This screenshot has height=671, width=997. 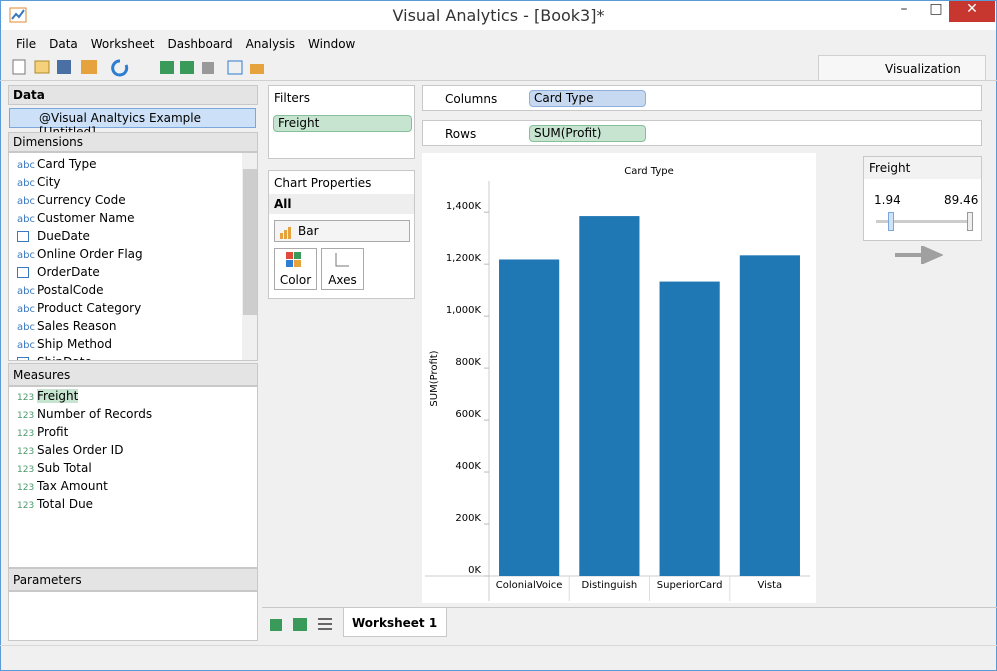 What do you see at coordinates (323, 183) in the screenshot?
I see `chart-properties-title: Chart Properties` at bounding box center [323, 183].